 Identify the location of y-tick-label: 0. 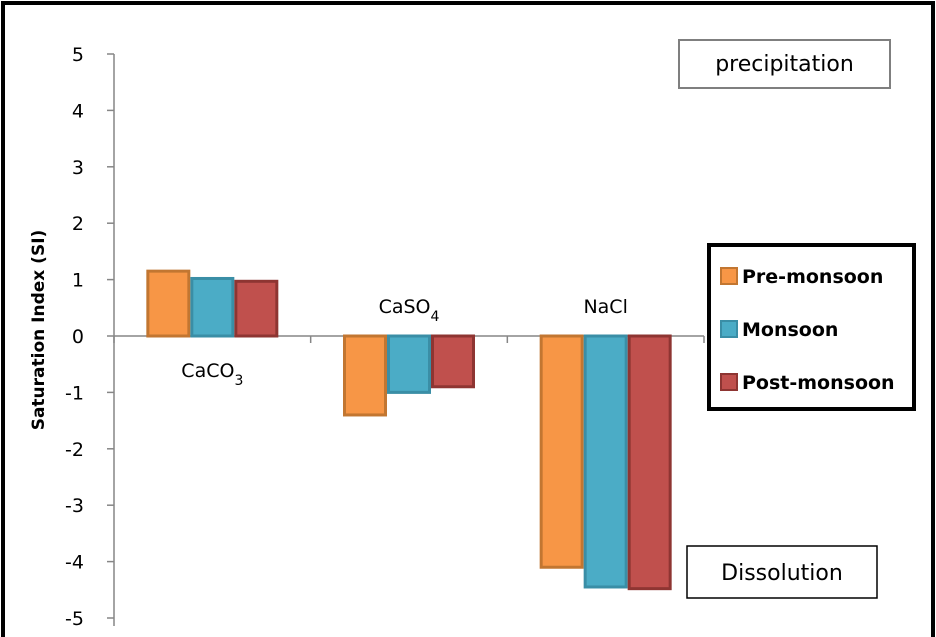
(78, 337).